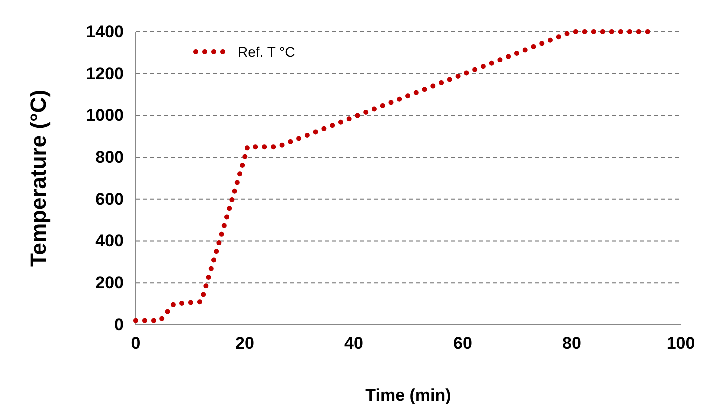  What do you see at coordinates (354, 344) in the screenshot?
I see `x-tick-label: 40` at bounding box center [354, 344].